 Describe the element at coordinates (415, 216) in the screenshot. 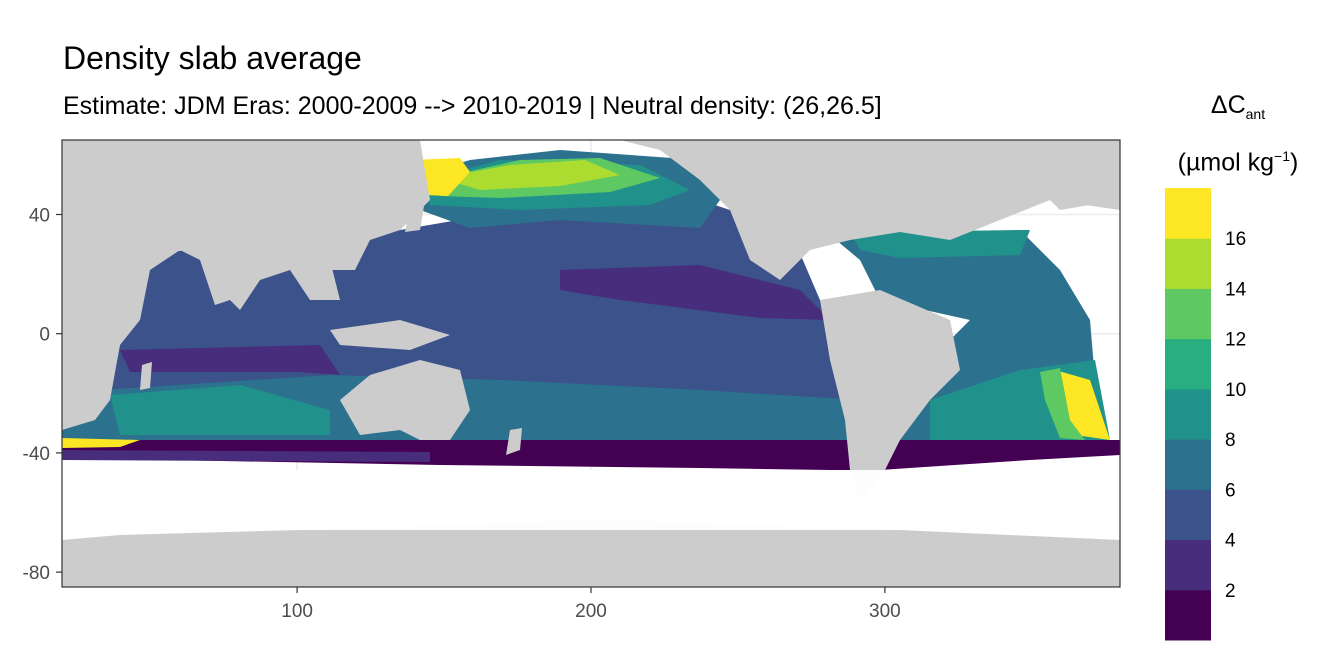

I see `land-japan` at that location.